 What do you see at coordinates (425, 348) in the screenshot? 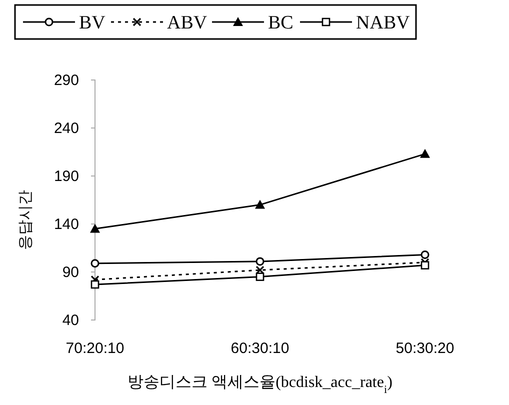
I see `x-tick-label: 50:30:20` at bounding box center [425, 348].